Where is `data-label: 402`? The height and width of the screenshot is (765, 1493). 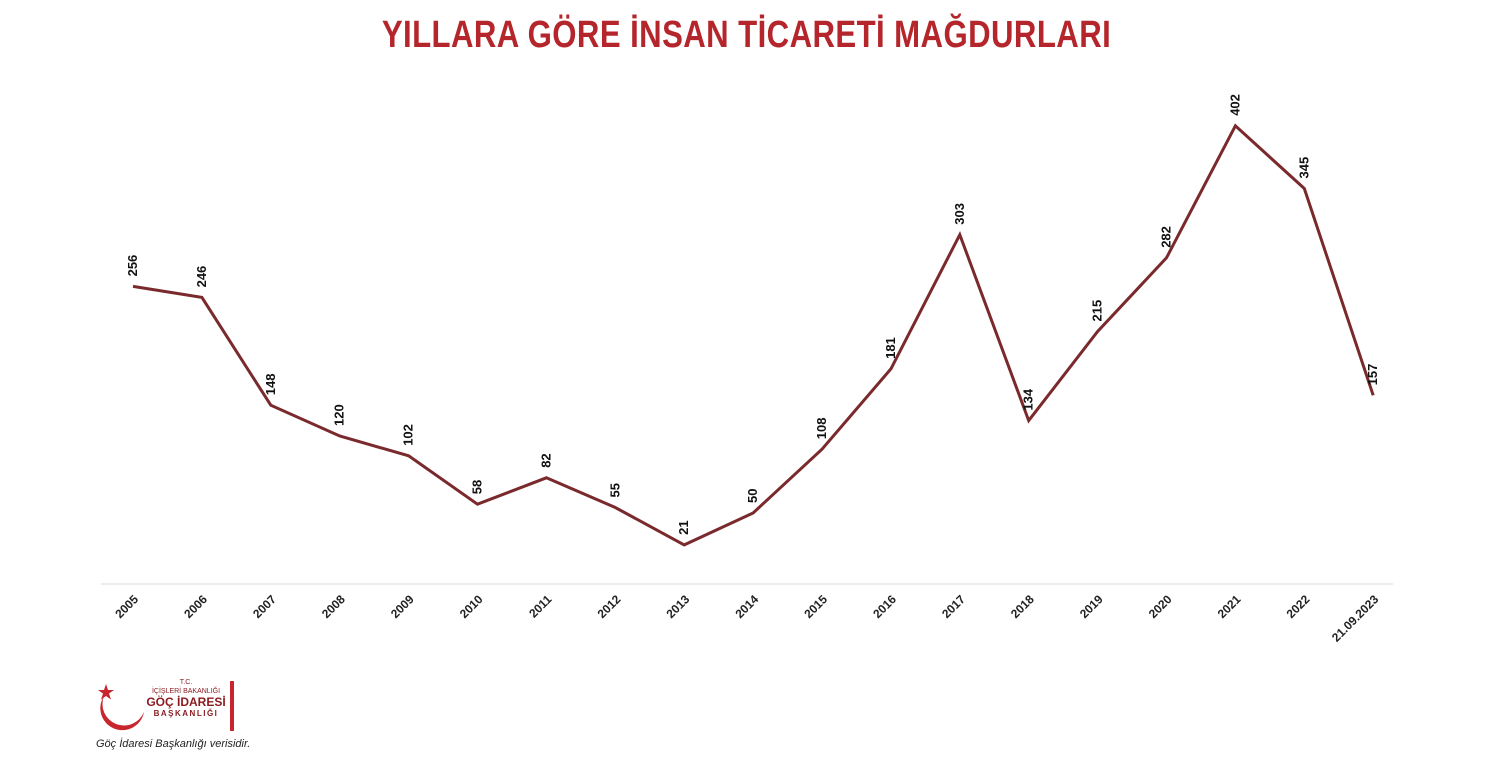
data-label: 402 is located at coordinates (1234, 105).